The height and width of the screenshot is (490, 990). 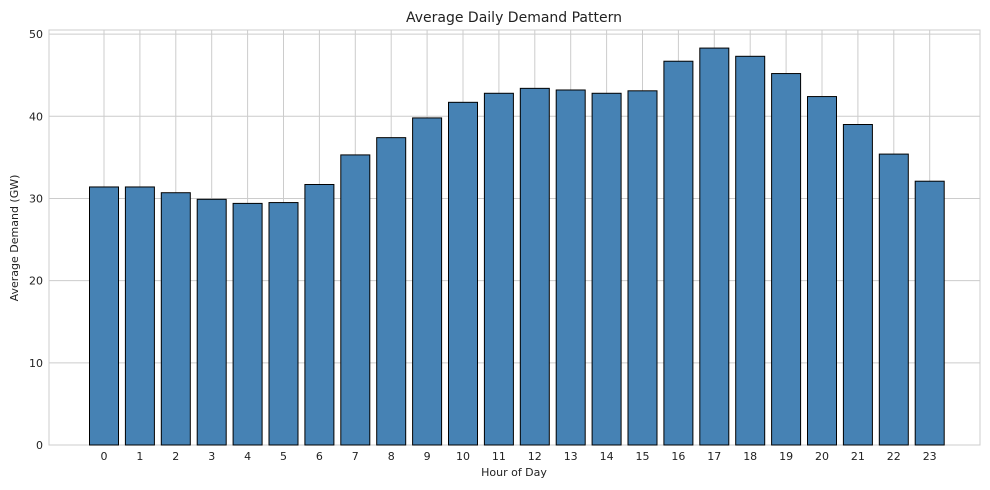 I want to click on x-tick-label: 5, so click(x=283, y=456).